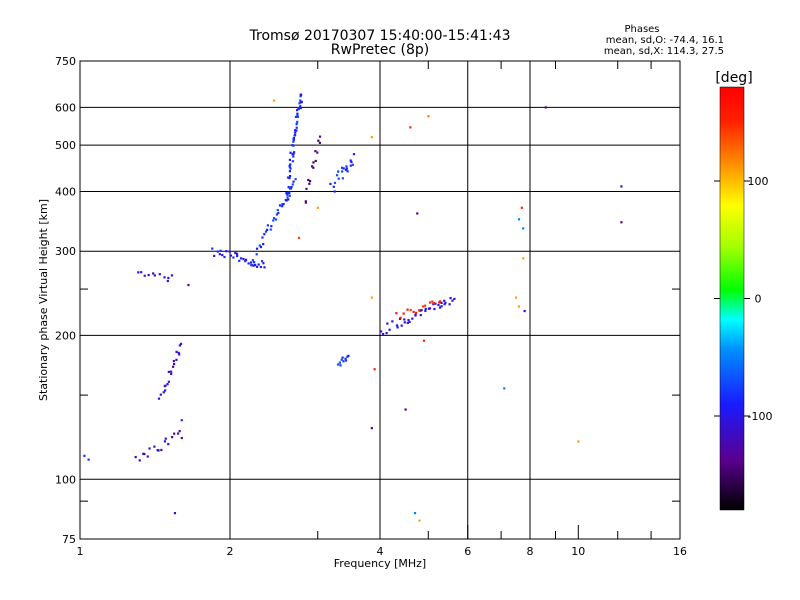 Image resolution: width=800 pixels, height=600 pixels. What do you see at coordinates (65, 300) in the screenshot?
I see `y-tick-labels: 75 100 200 300 400 500 600 750` at bounding box center [65, 300].